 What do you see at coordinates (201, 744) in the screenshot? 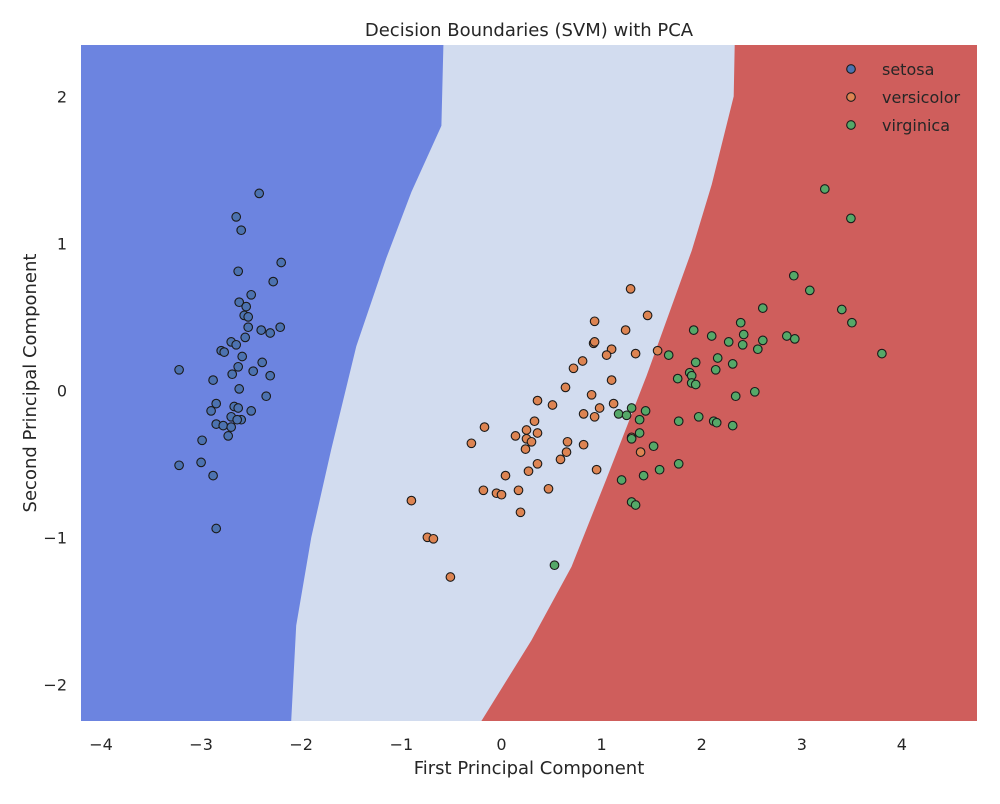
I see `x-tick-label: −3` at bounding box center [201, 744].